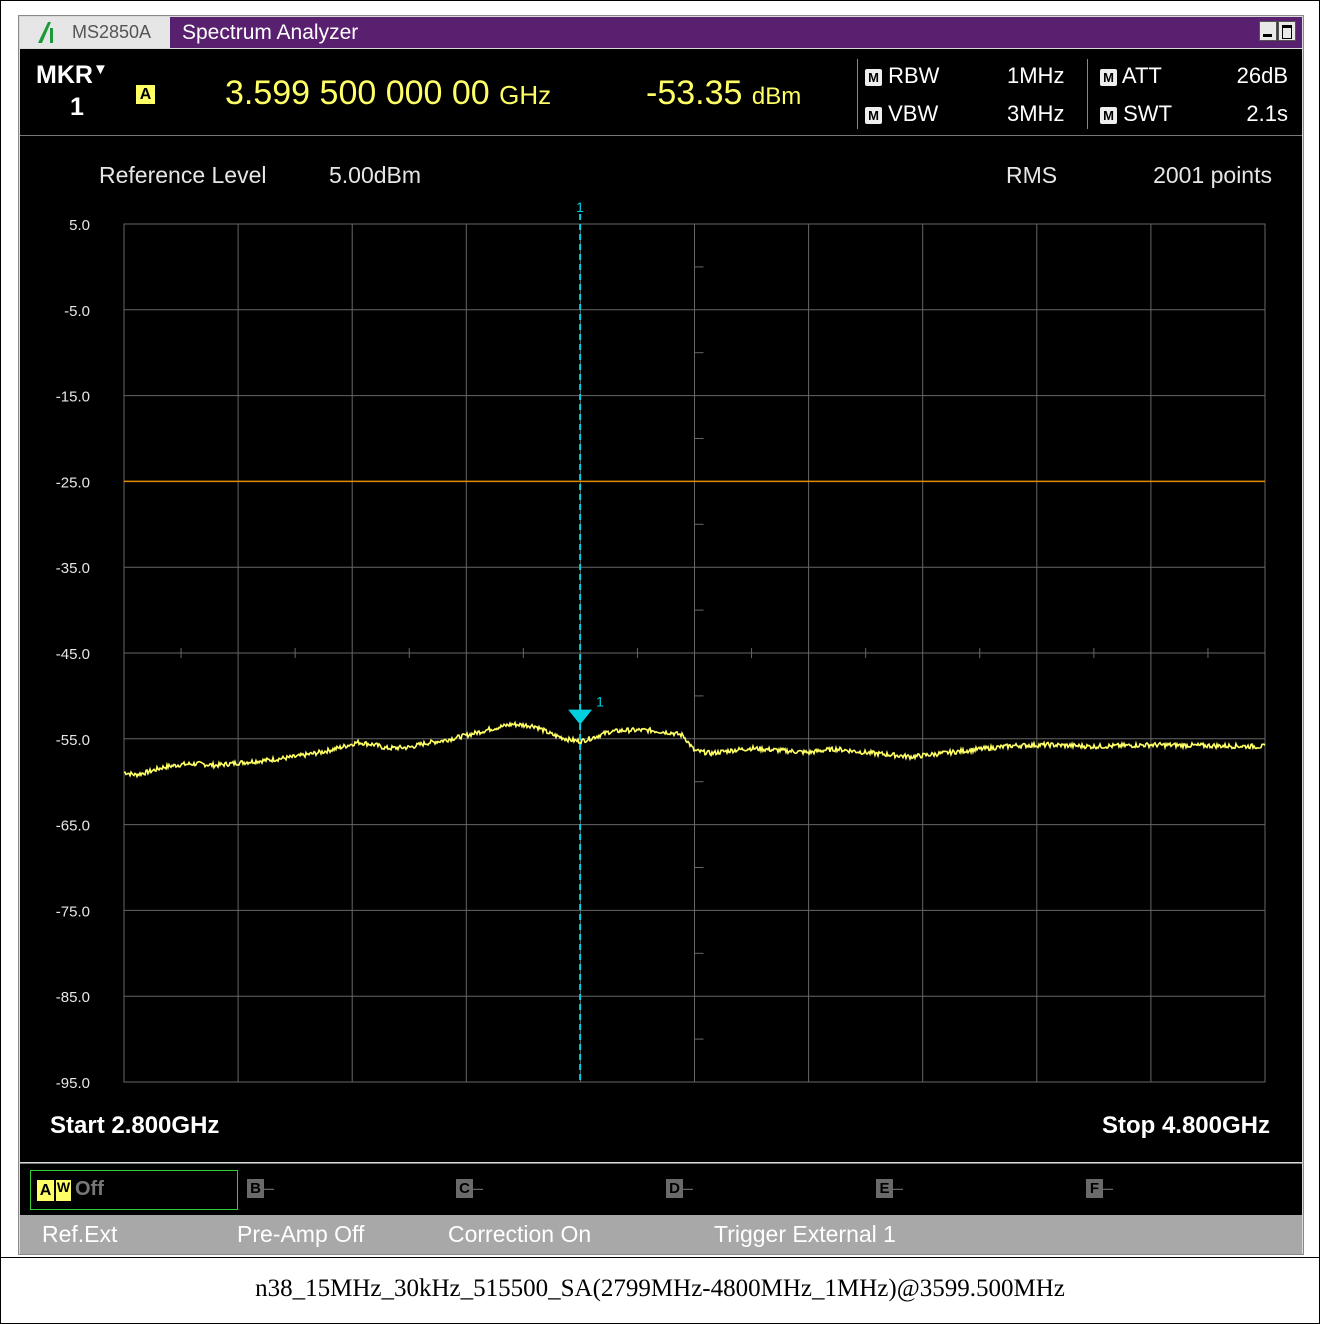 The width and height of the screenshot is (1320, 1324). I want to click on y-tick-label: -35.0, so click(73, 568).